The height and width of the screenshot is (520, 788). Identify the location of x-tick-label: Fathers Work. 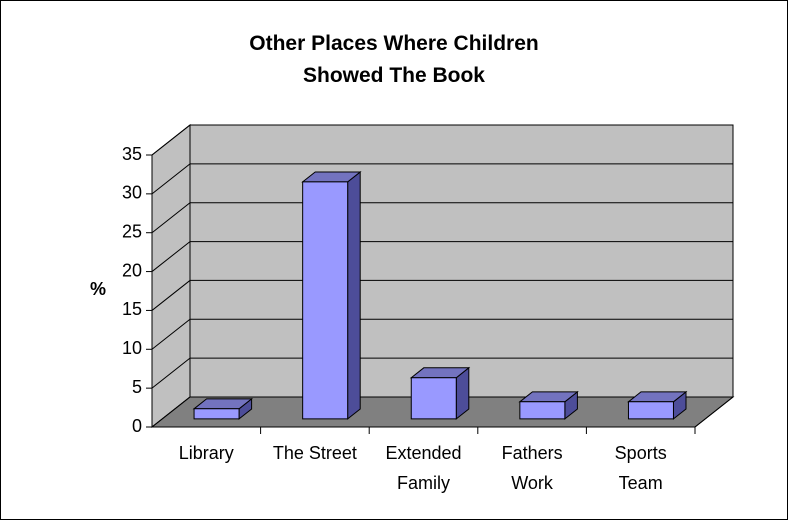
(532, 468).